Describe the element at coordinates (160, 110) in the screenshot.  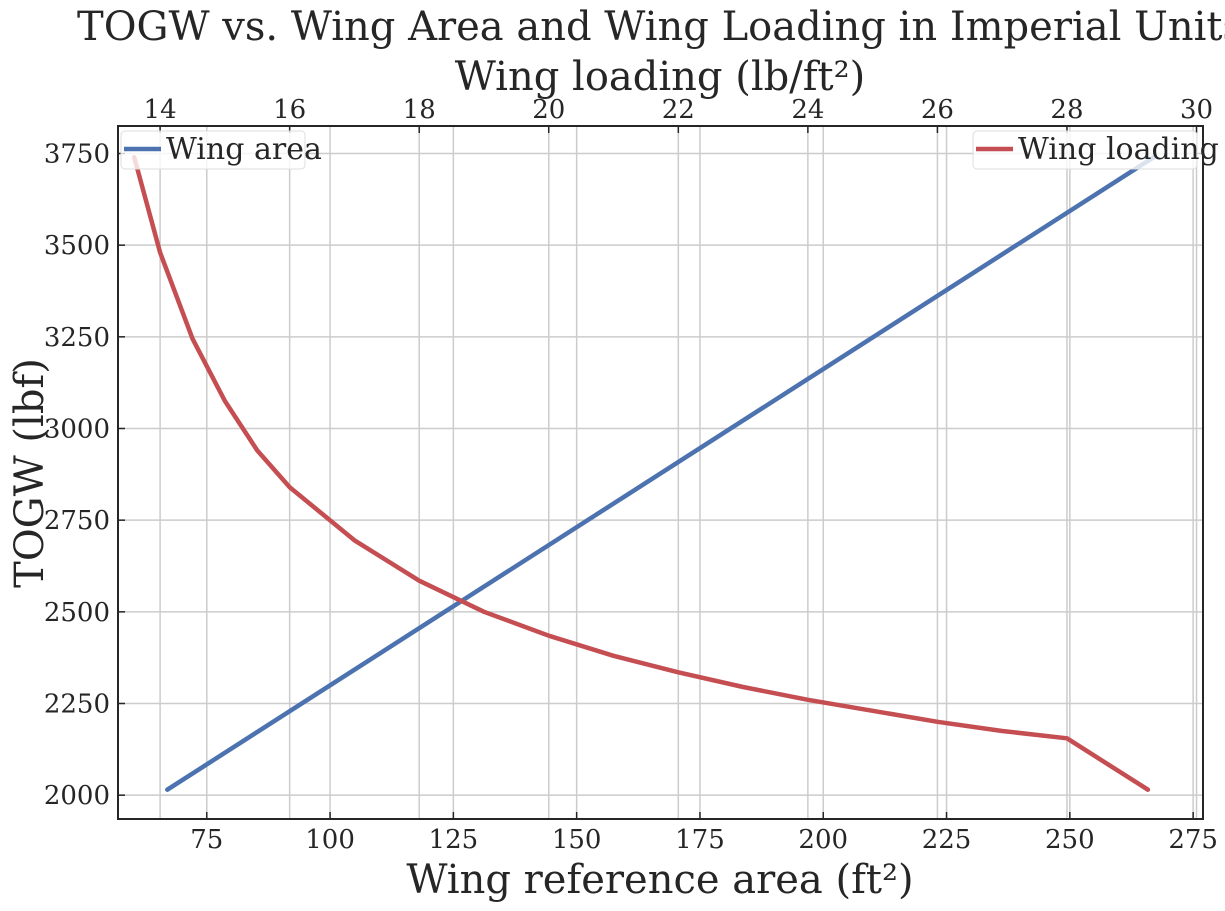
I see `x2-tick-label: 14` at that location.